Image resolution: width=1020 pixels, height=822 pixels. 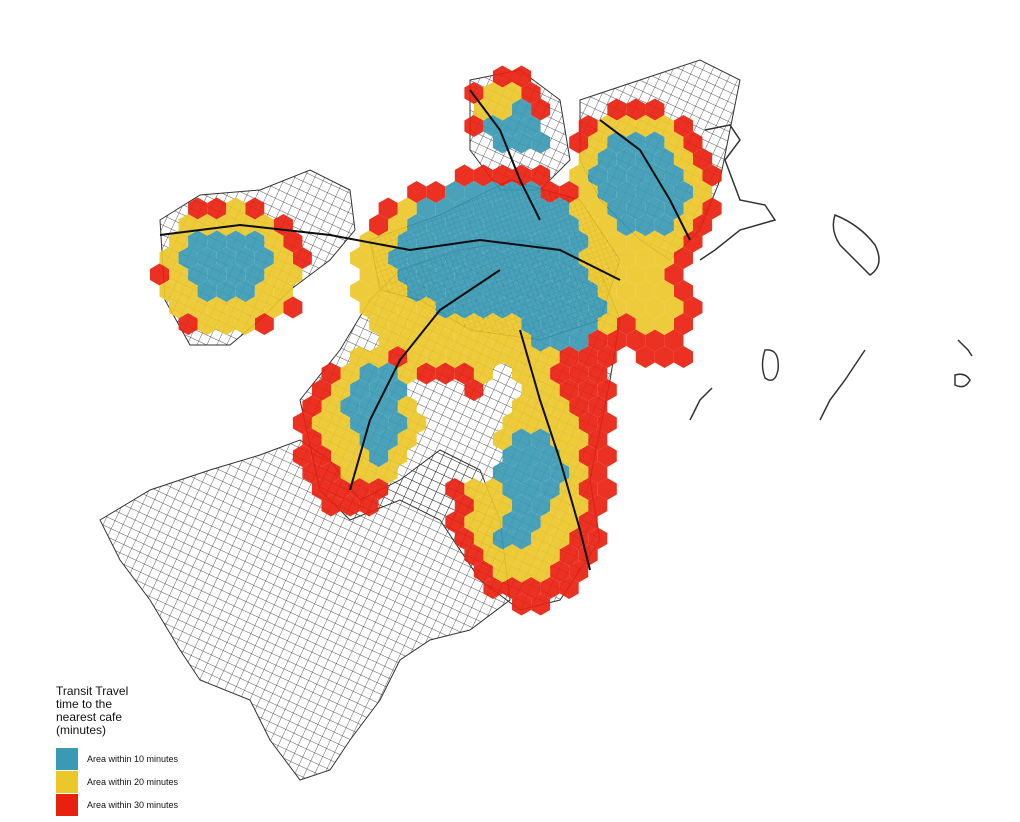 What do you see at coordinates (67, 781) in the screenshot?
I see `legend-swatch-20min` at bounding box center [67, 781].